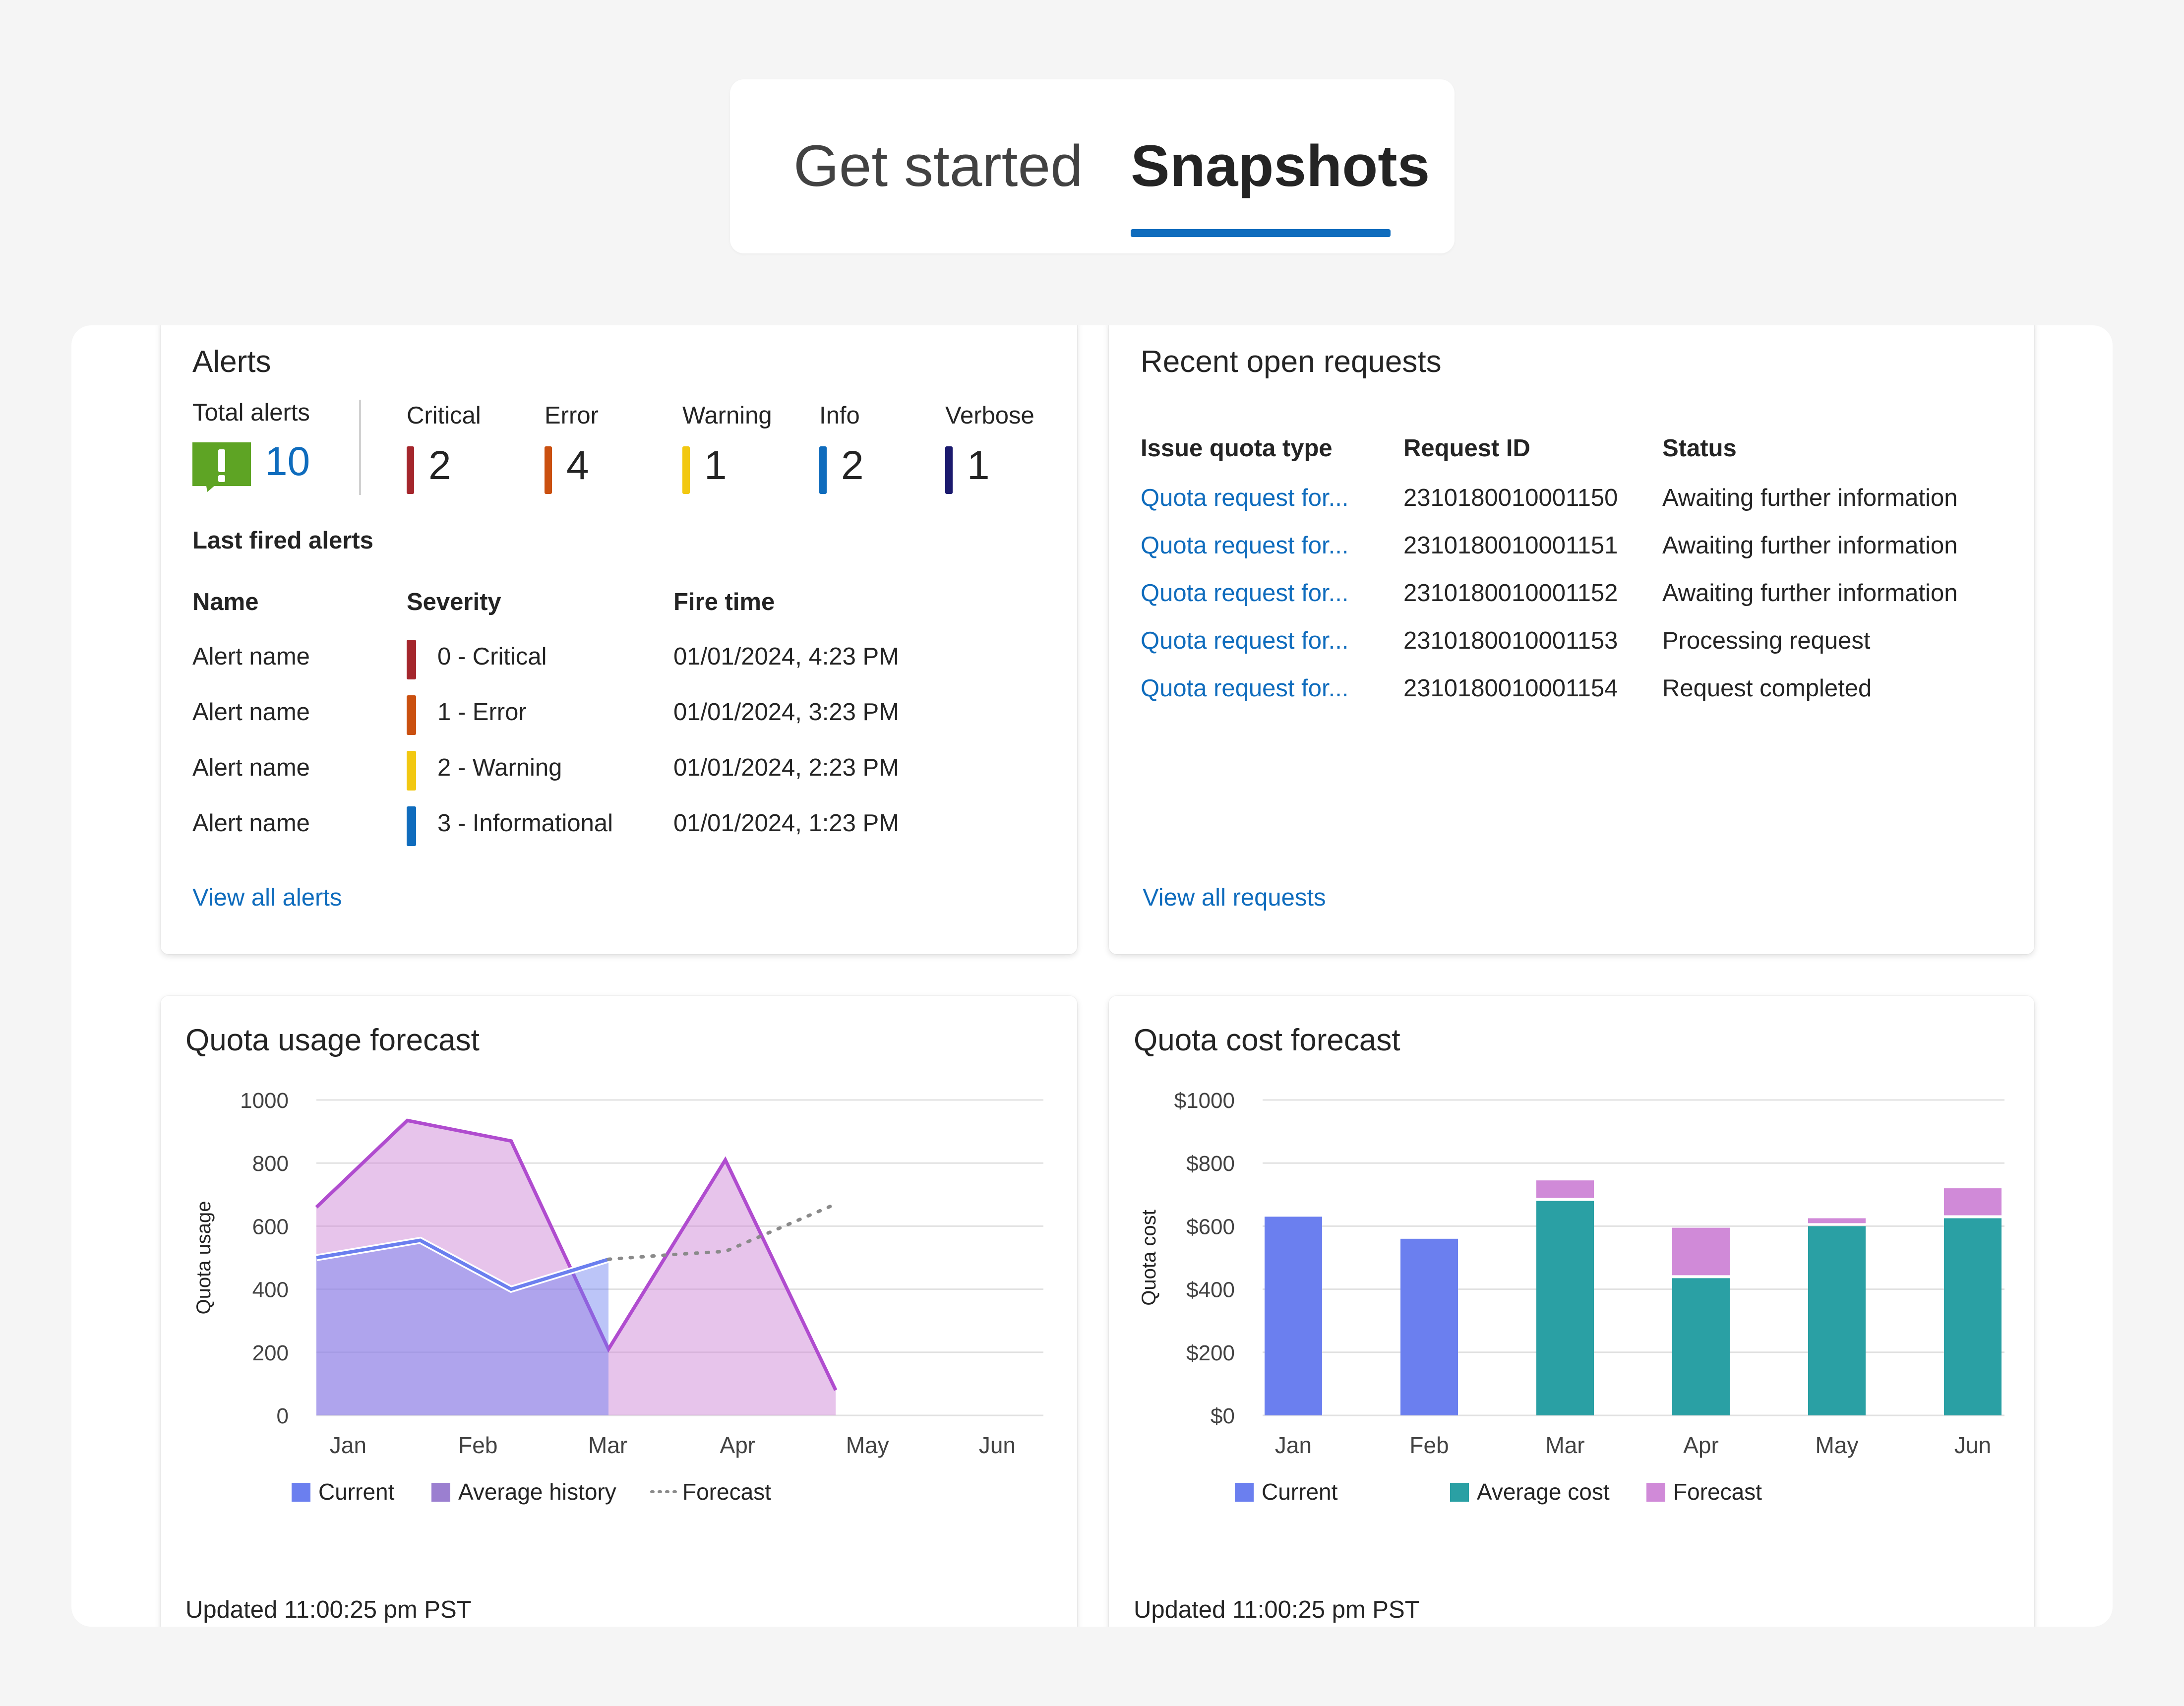 This screenshot has width=2184, height=1706. I want to click on alert-fire-time: 01/01/2024, 4:23 PM, so click(786, 657).